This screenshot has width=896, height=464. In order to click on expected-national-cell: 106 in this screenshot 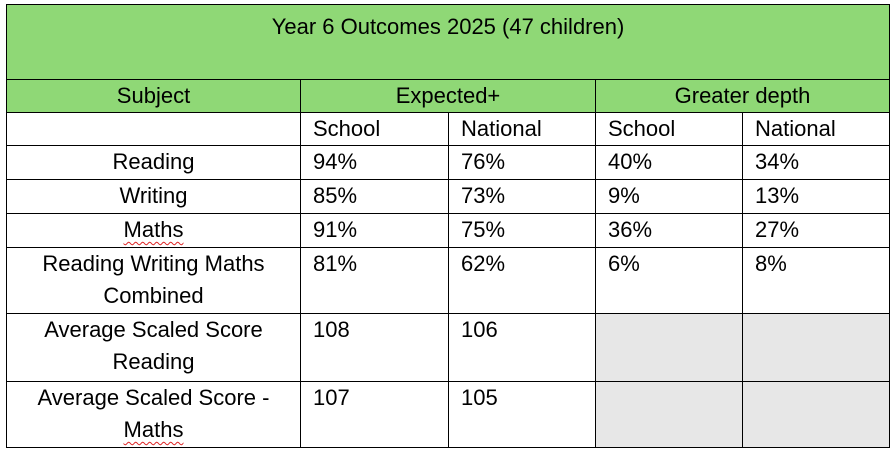, I will do `click(522, 347)`.